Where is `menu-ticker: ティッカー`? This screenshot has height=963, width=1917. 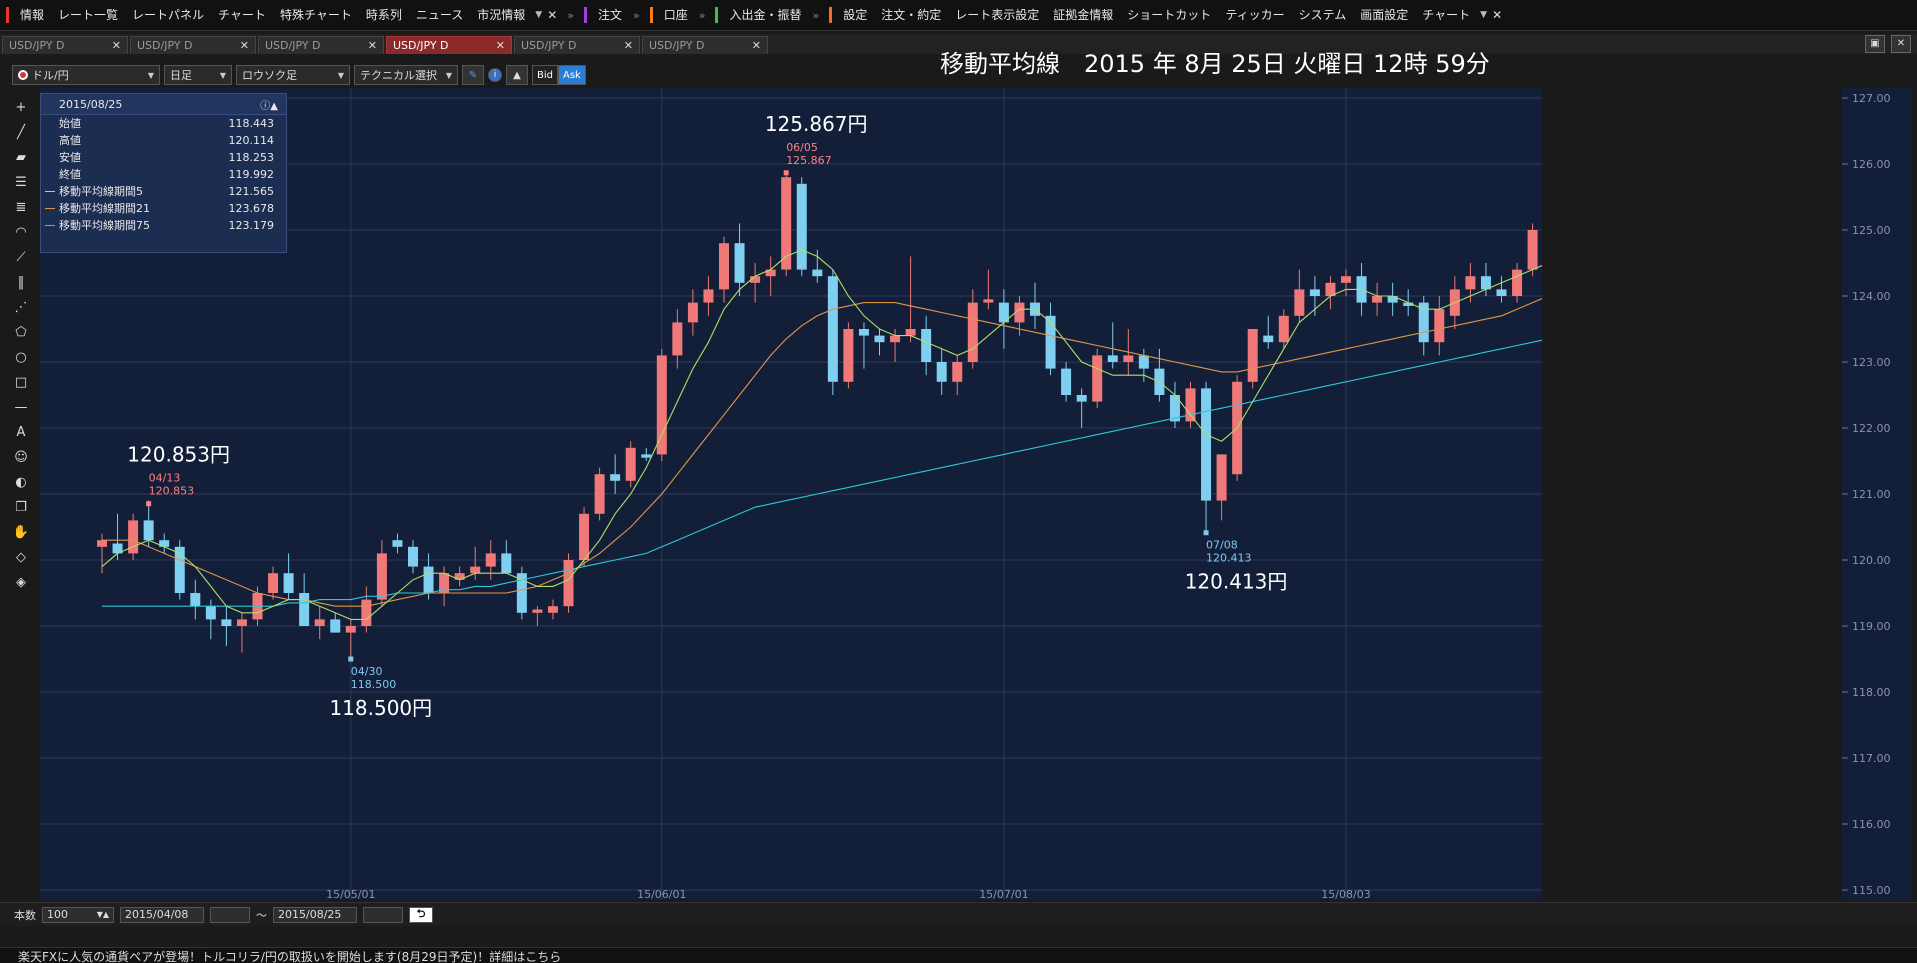 menu-ticker: ティッカー is located at coordinates (1255, 15).